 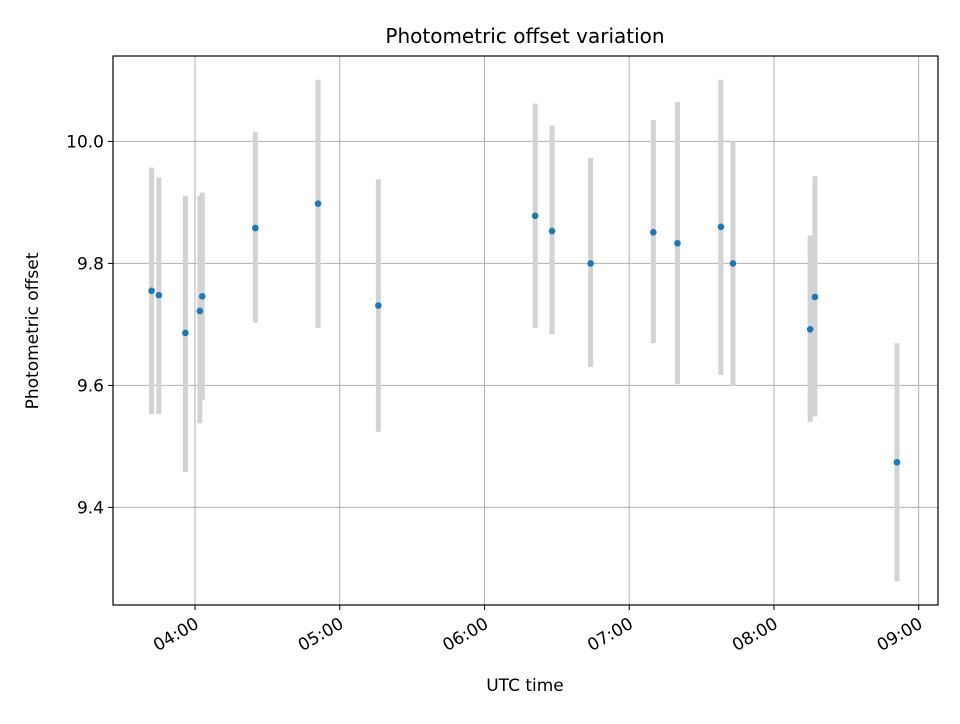 What do you see at coordinates (33, 330) in the screenshot?
I see `y-axis-title: Photometric offset` at bounding box center [33, 330].